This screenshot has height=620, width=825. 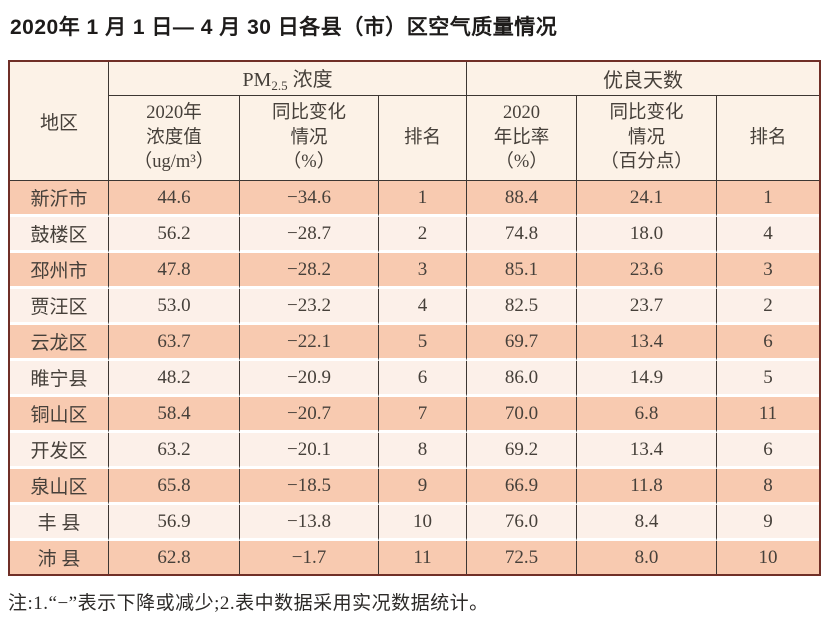 What do you see at coordinates (309, 415) in the screenshot?
I see `cell-pm-change: −20.7` at bounding box center [309, 415].